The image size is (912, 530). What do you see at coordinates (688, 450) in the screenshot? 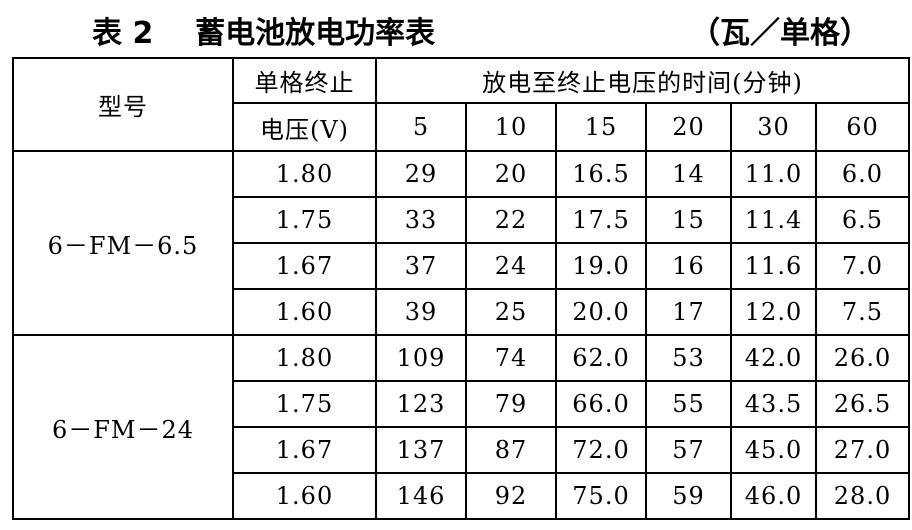
I see `power-cell: 57` at bounding box center [688, 450].